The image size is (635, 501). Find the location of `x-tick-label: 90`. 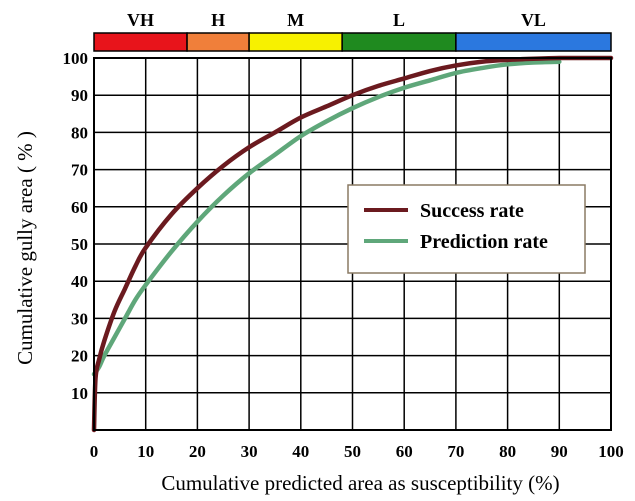

x-tick-label: 90 is located at coordinates (559, 451).